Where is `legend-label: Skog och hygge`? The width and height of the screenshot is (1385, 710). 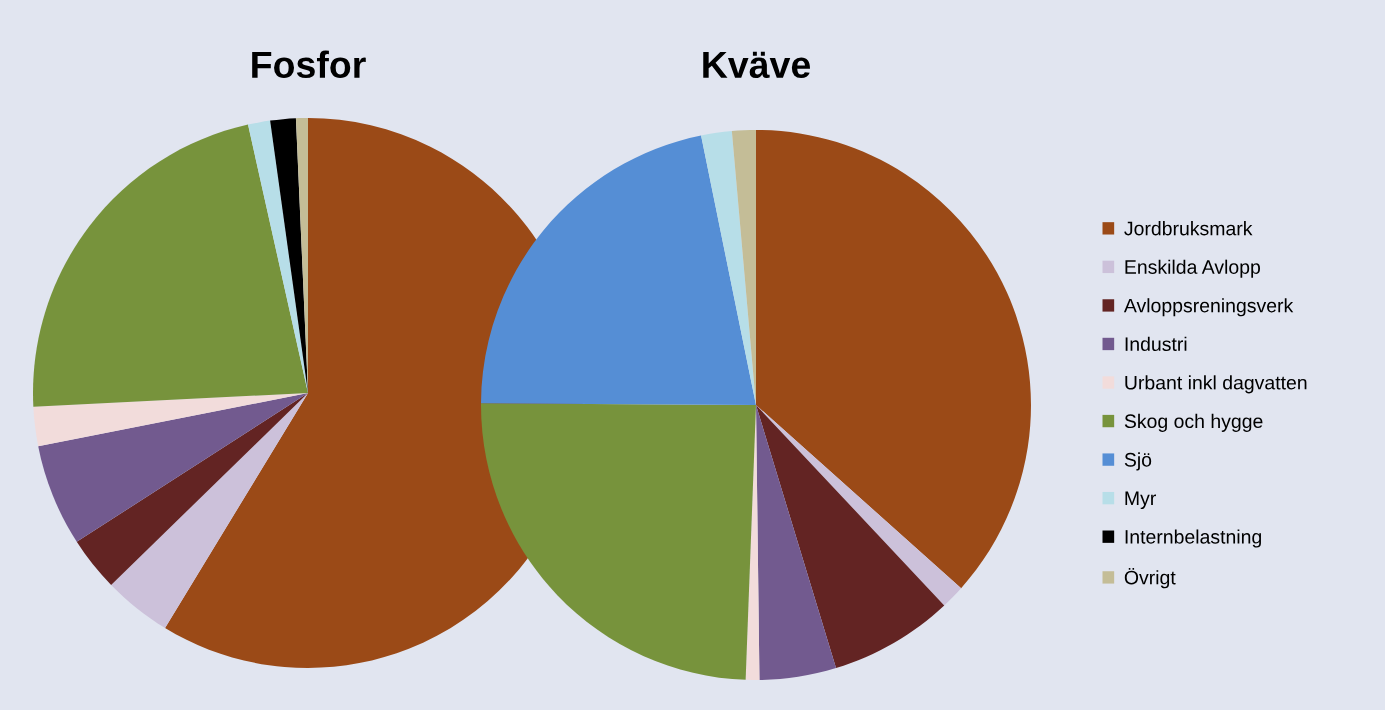 legend-label: Skog och hygge is located at coordinates (1193, 422).